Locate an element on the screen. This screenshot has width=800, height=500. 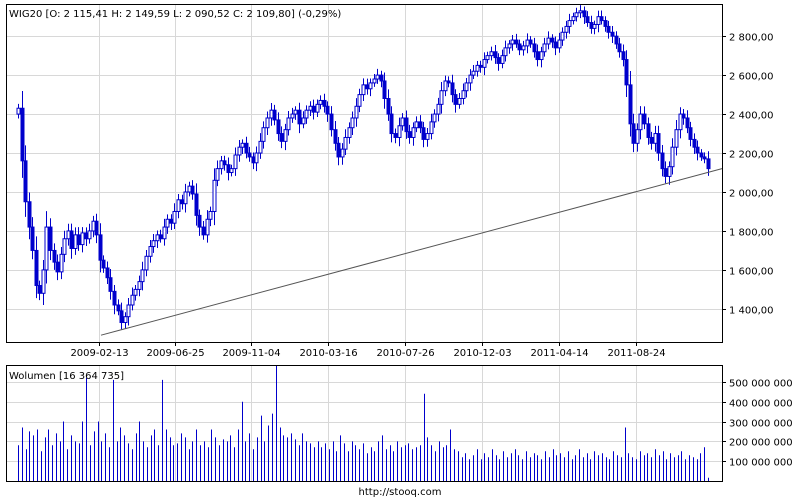
price-y-tick-label: 2 200,00 is located at coordinates (751, 155).